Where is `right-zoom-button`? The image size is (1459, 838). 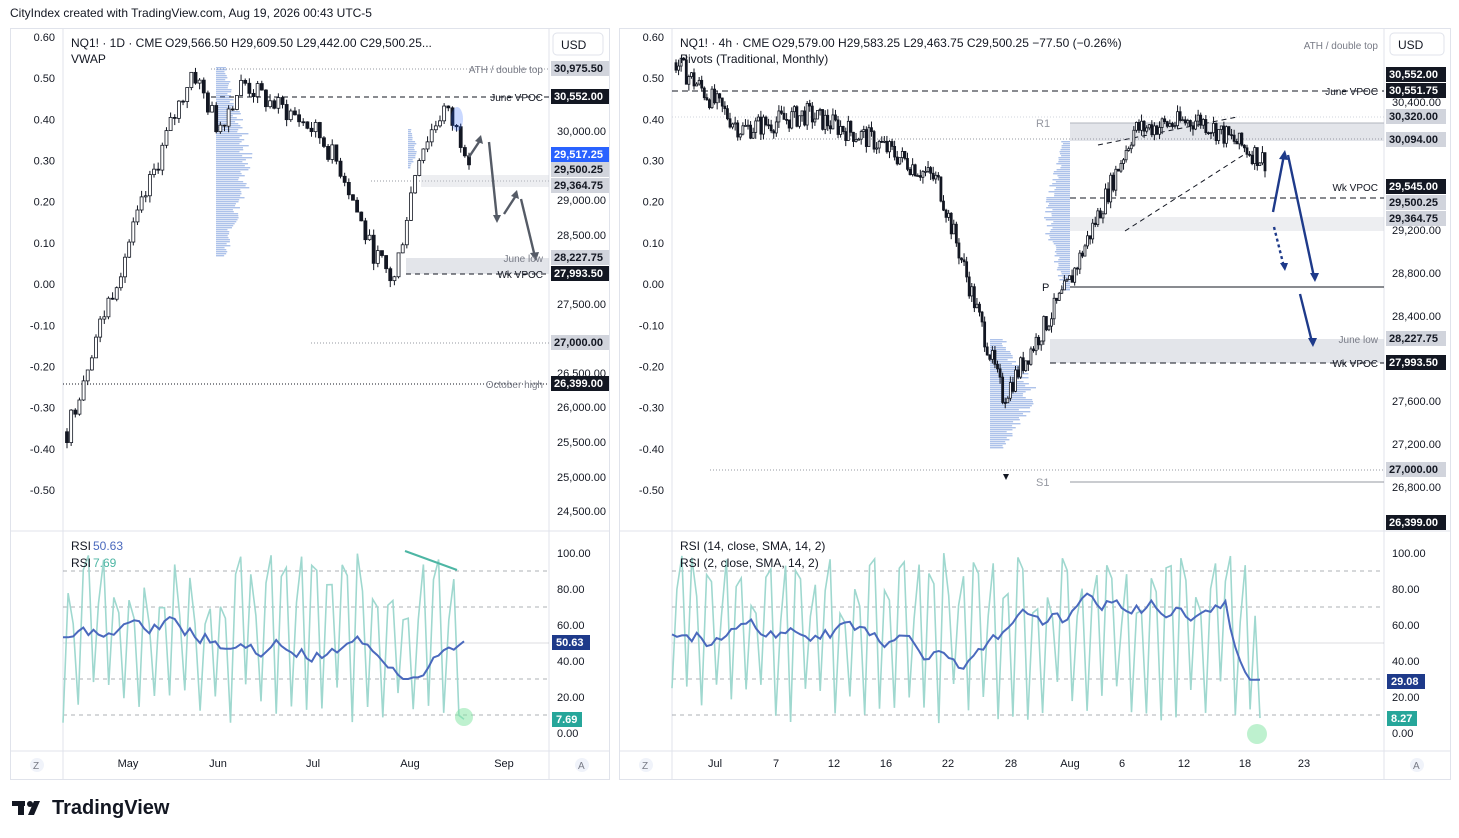 right-zoom-button is located at coordinates (646, 765).